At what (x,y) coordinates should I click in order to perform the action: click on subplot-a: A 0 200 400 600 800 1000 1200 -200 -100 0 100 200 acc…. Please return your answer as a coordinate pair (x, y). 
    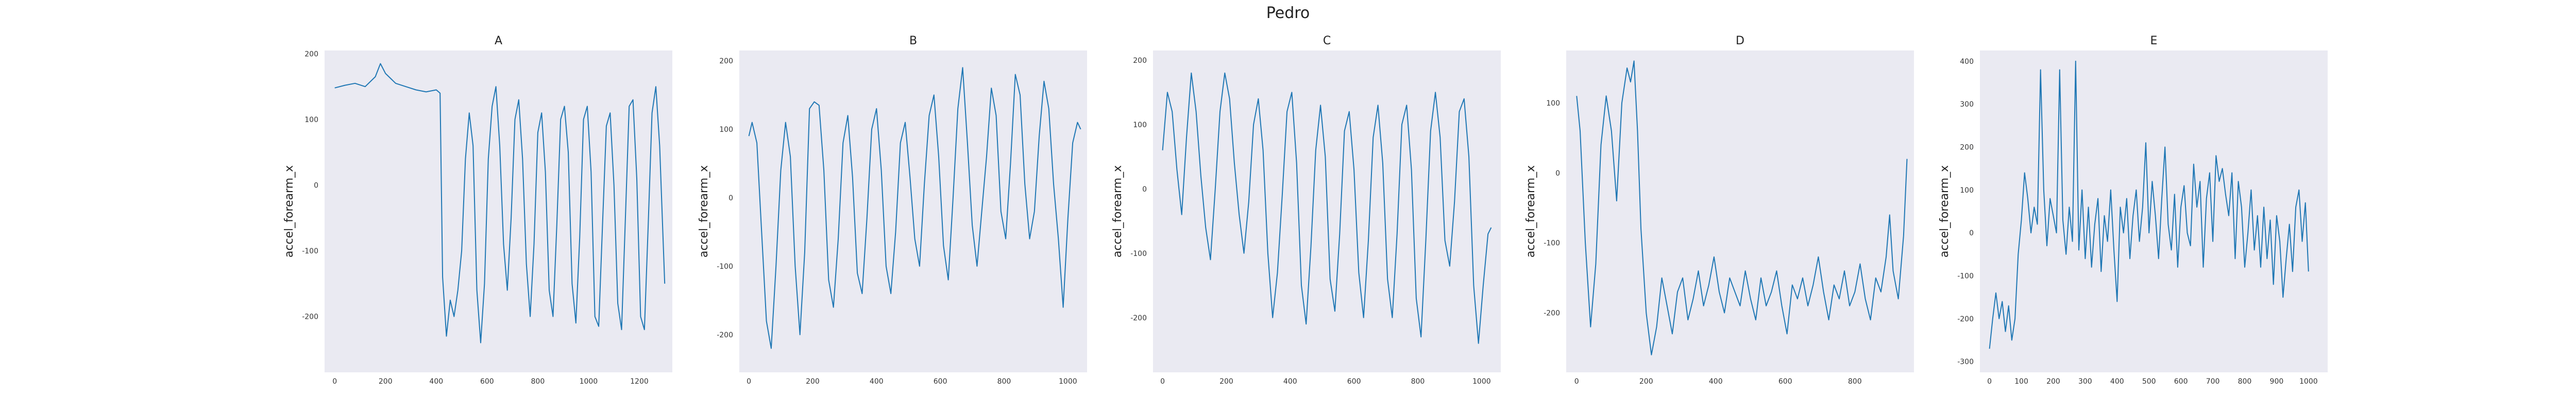
    Looking at the image, I should click on (478, 210).